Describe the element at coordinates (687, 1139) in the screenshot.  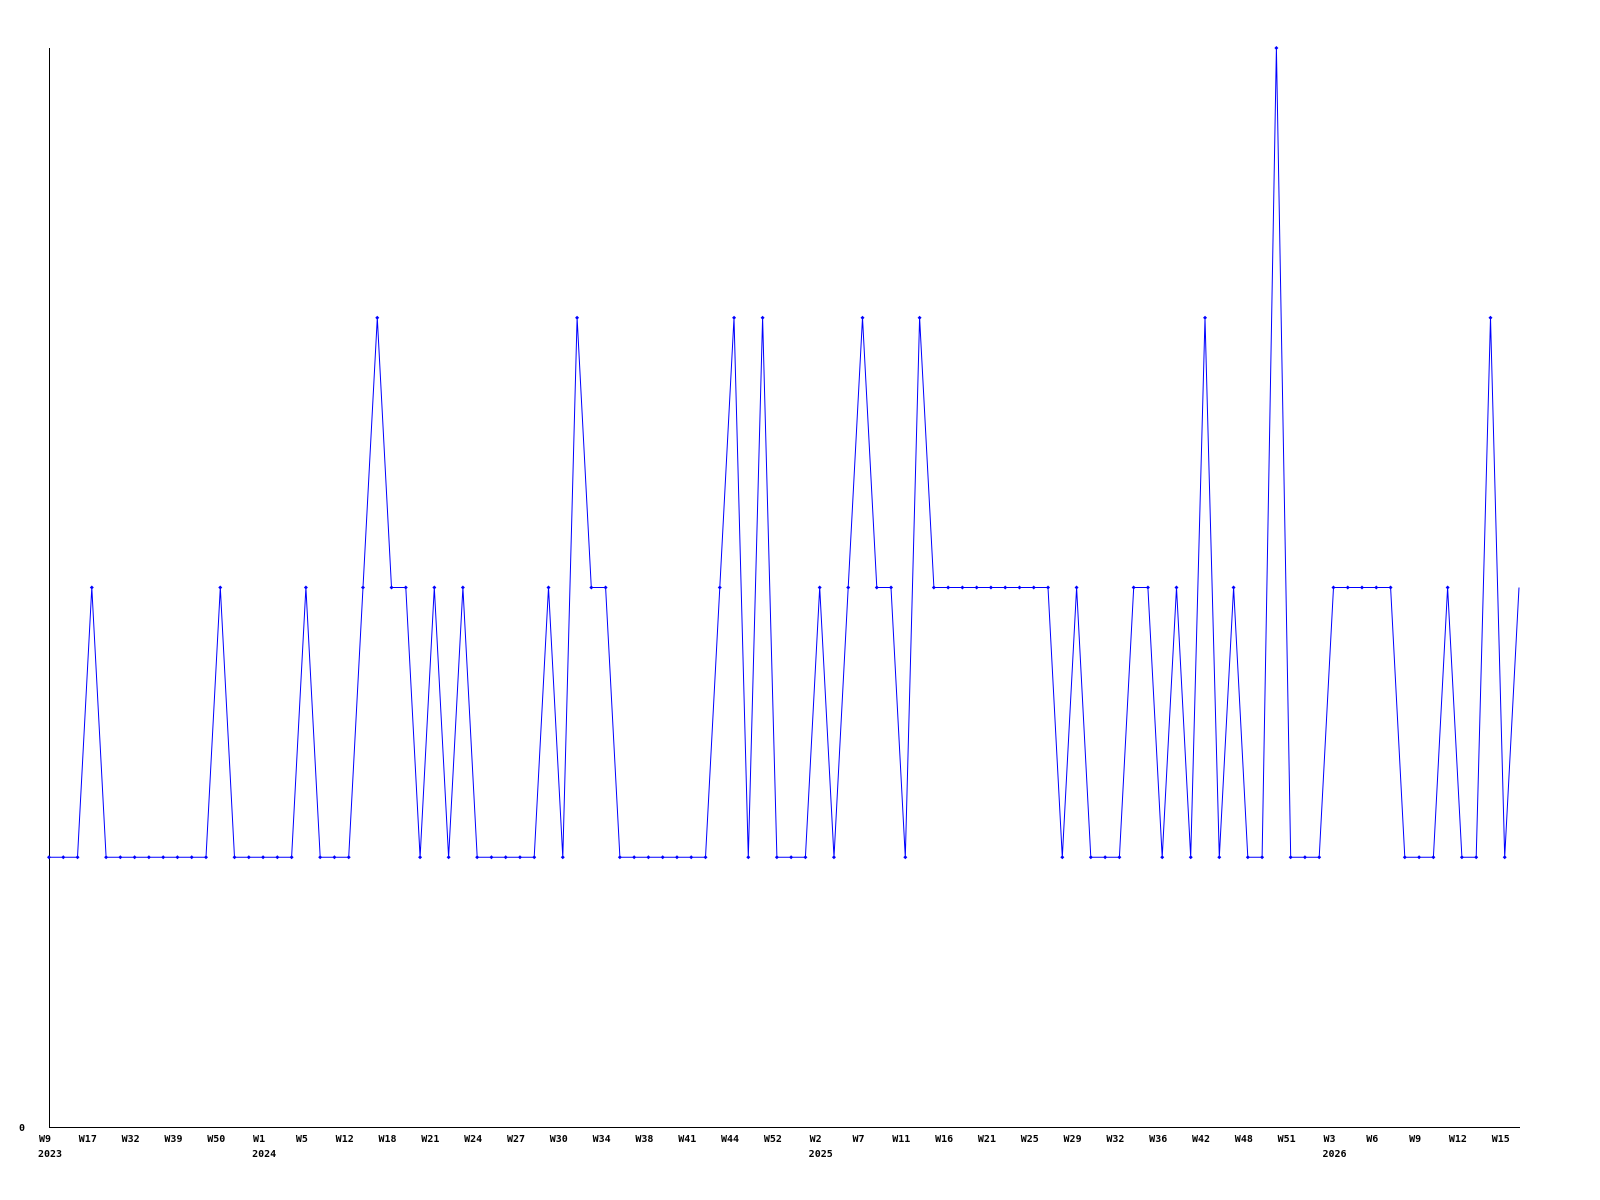
I see `x-tick-label: W41` at that location.